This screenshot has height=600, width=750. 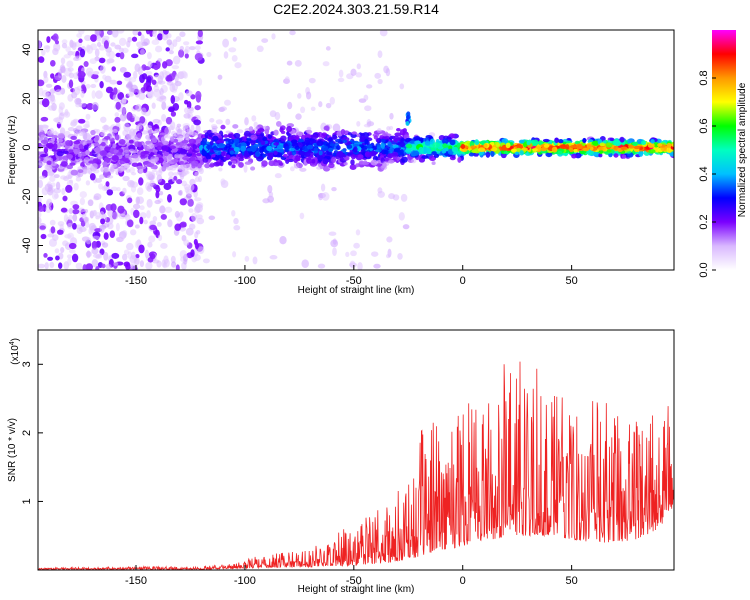 I want to click on heatmap-cell-2056, so click(x=358, y=123).